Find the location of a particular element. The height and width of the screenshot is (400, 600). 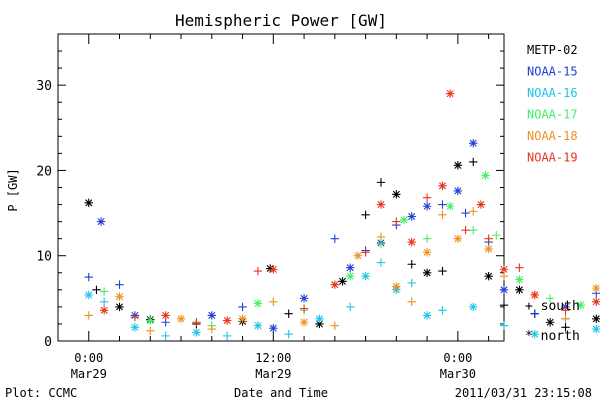

marker-legend-entry: + south is located at coordinates (552, 306).